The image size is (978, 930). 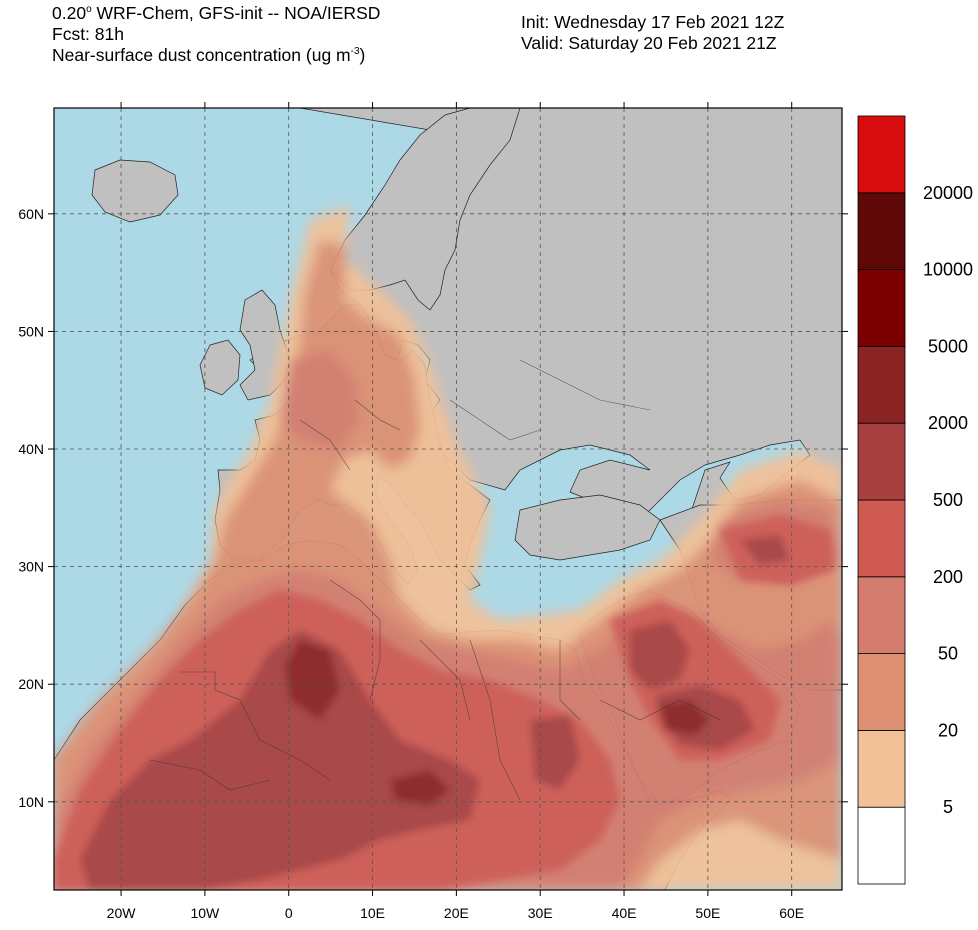 I want to click on lon-tick-label: 20E, so click(x=456, y=913).